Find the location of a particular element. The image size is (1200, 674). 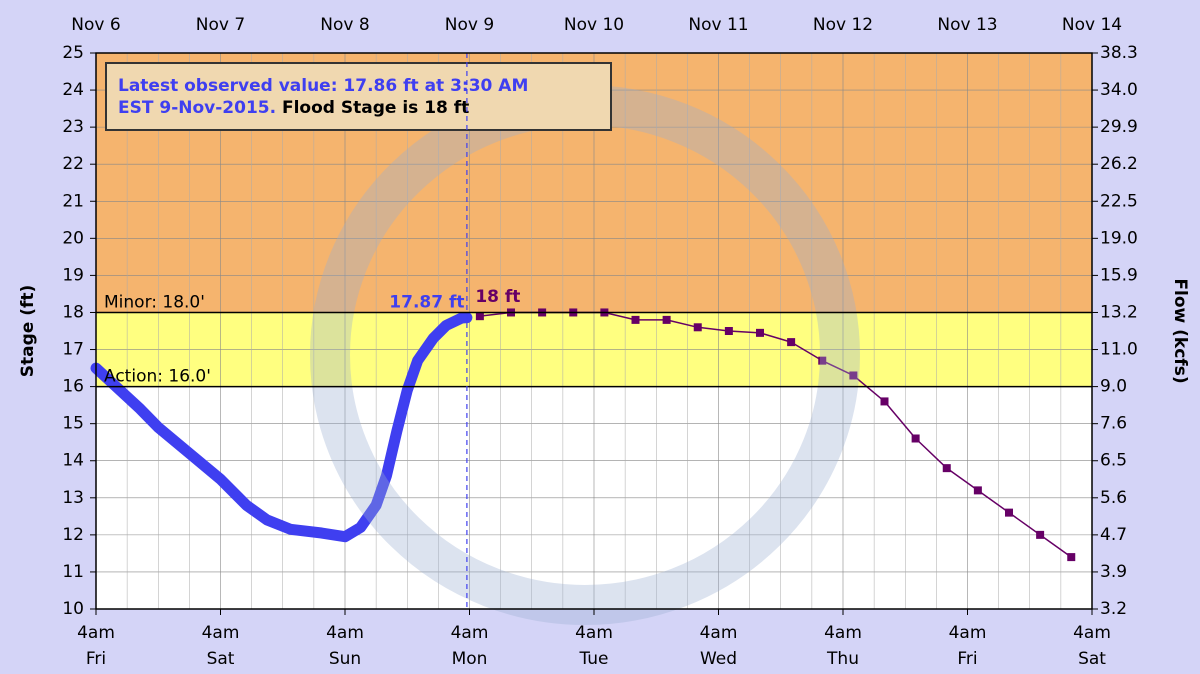

y-tick-label: 21 is located at coordinates (73, 201).